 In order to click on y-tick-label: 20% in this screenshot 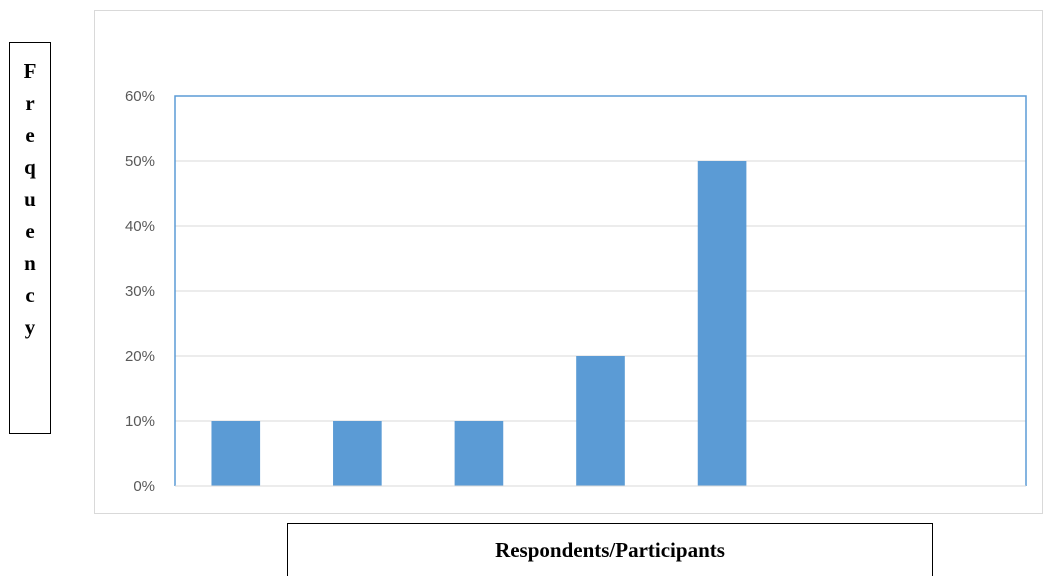, I will do `click(140, 356)`.